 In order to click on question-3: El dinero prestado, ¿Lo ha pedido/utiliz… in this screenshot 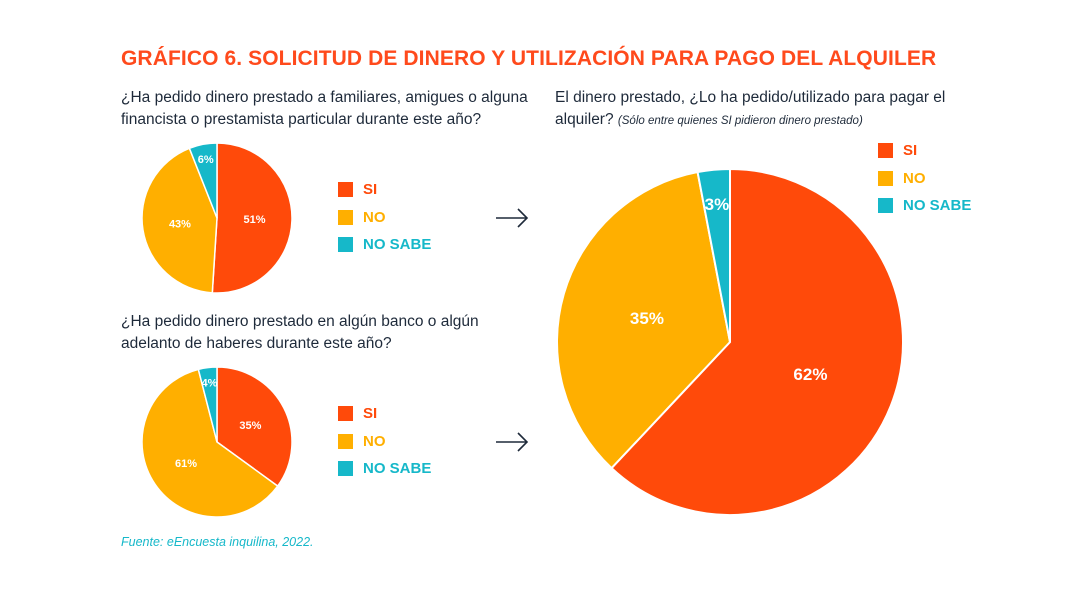, I will do `click(765, 109)`.